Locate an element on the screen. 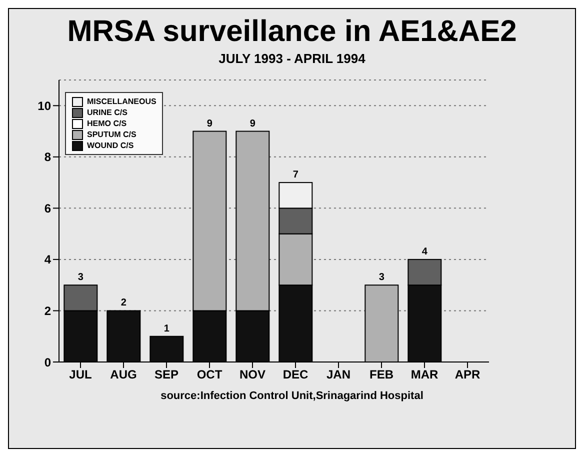  x-tick-label: NOV is located at coordinates (252, 375).